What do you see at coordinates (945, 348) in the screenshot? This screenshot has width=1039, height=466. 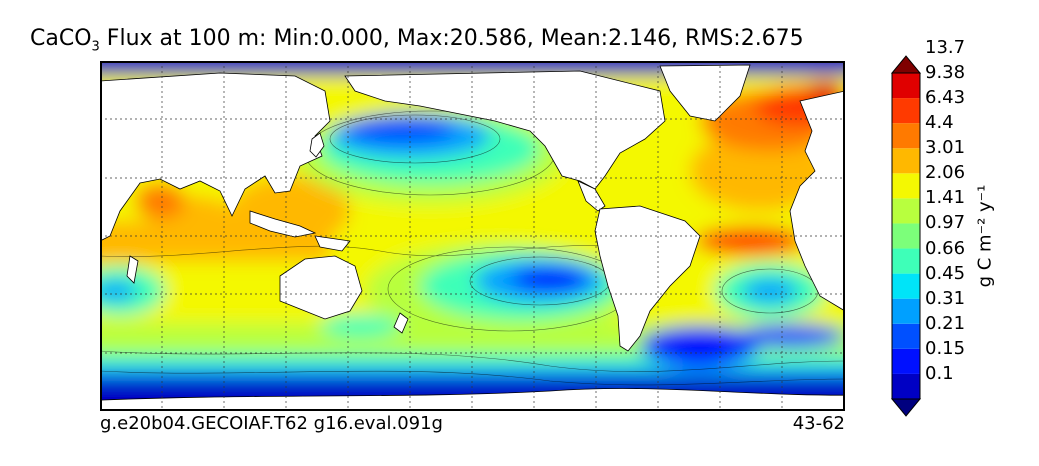 I see `colorbar-tick-label: 0.15` at bounding box center [945, 348].